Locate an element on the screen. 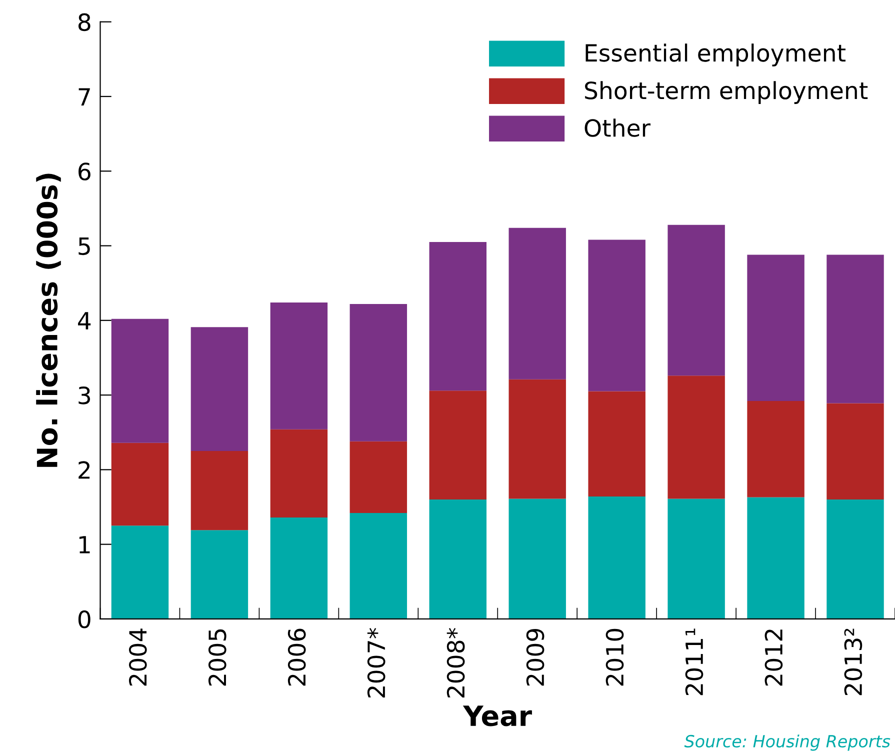  x-tick-label: 2008* is located at coordinates (455, 663).